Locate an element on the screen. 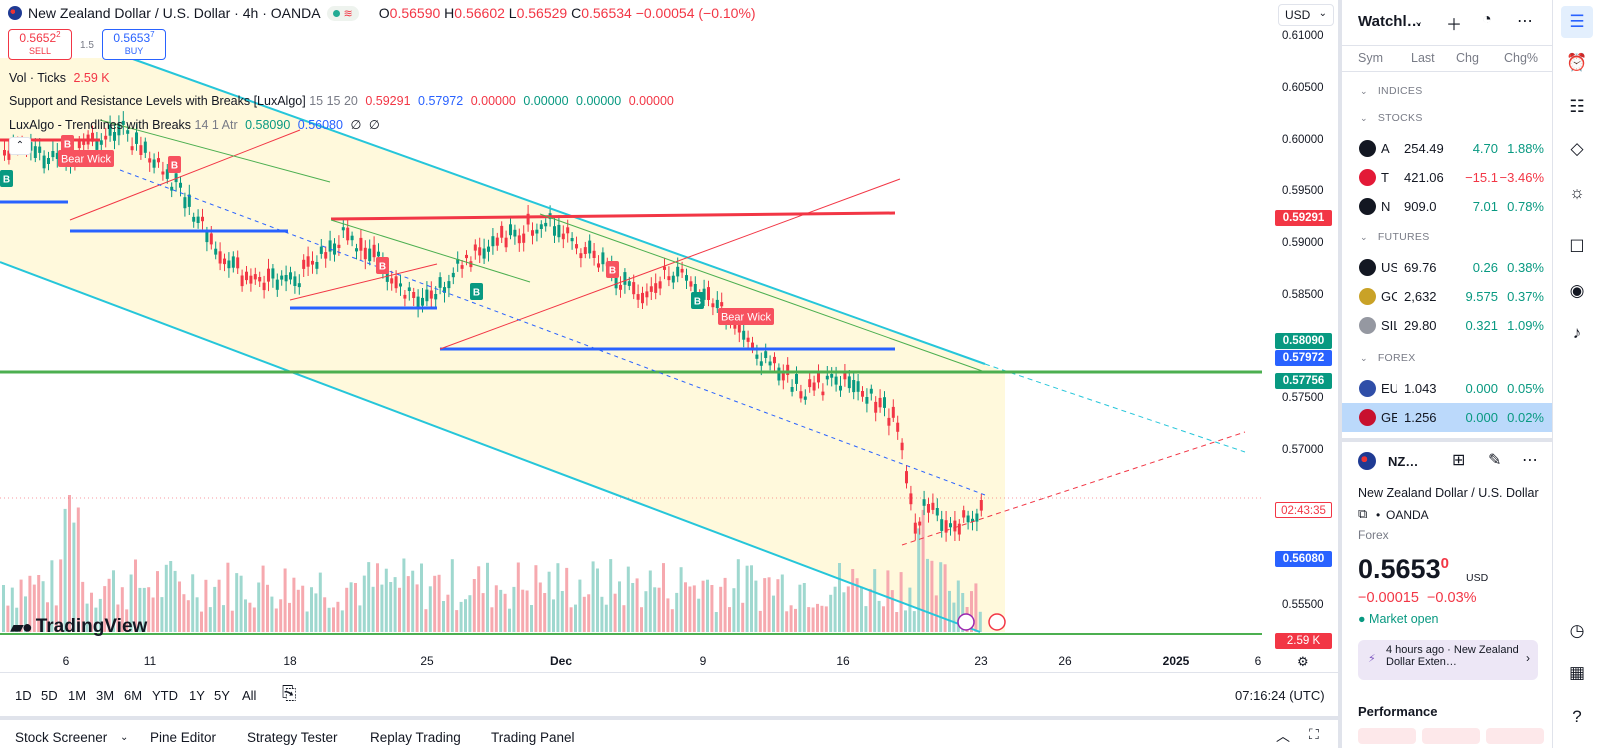 The width and height of the screenshot is (1600, 748). row-symbol: A is located at coordinates (1385, 148).